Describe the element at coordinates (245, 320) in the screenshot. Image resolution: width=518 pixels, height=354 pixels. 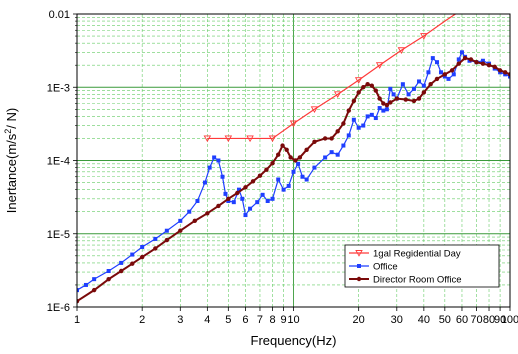
I see `x-tick-label: 6` at that location.